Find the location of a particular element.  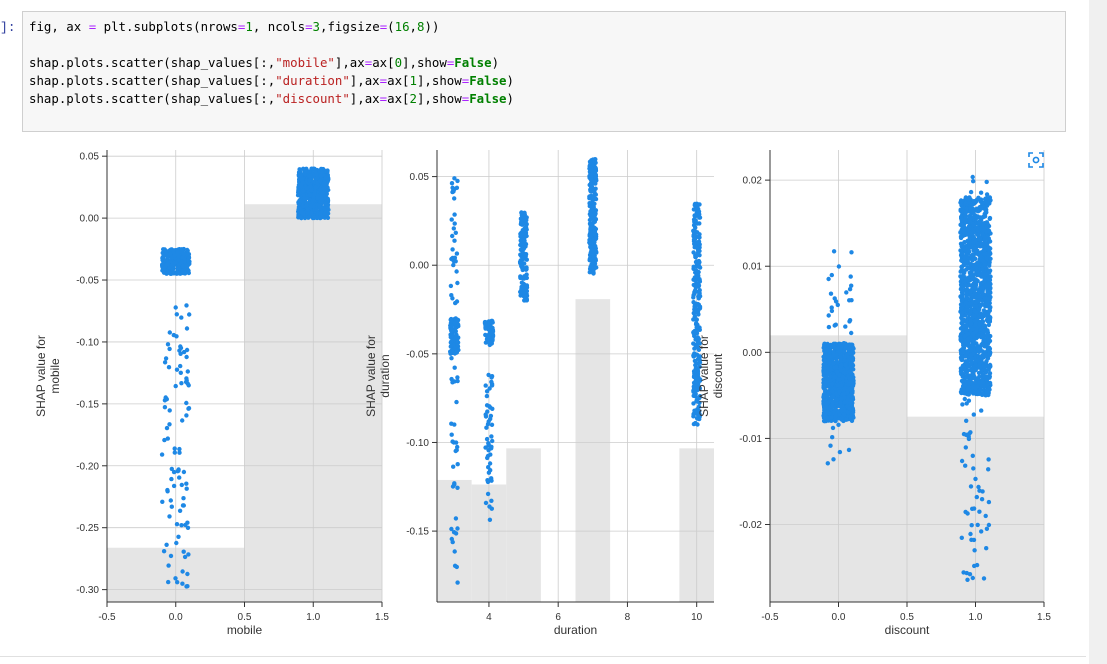

y-axis-label-line: duration is located at coordinates (385, 375).